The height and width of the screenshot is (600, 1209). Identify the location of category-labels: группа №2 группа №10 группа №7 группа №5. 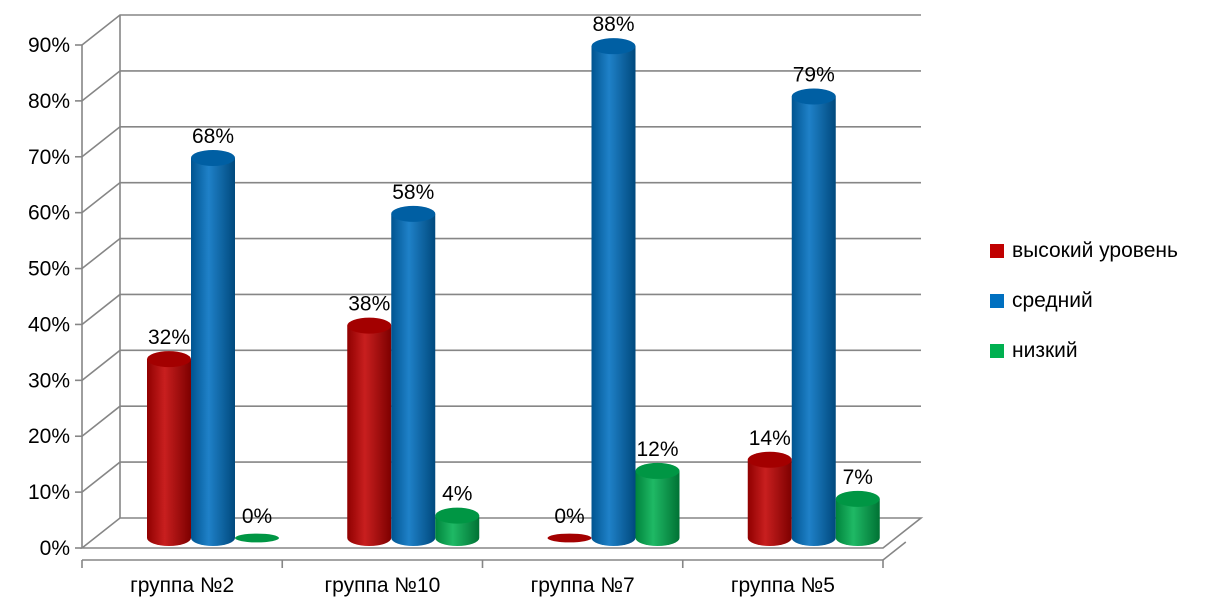
(482, 585).